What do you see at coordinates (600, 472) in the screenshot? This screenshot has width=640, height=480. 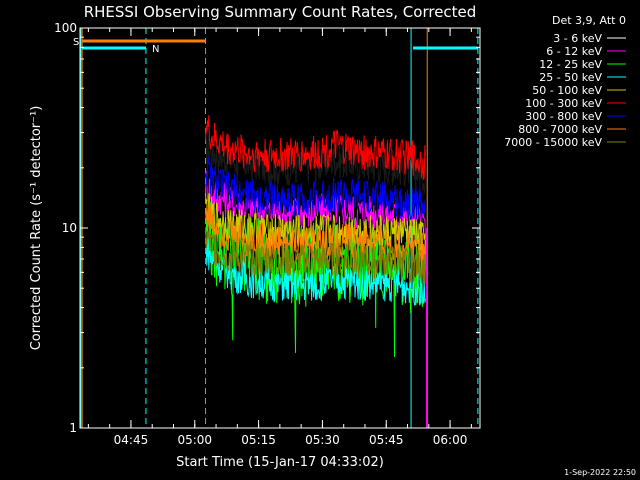 I see `timestamp: 1-Sep-2022 22:50` at bounding box center [600, 472].